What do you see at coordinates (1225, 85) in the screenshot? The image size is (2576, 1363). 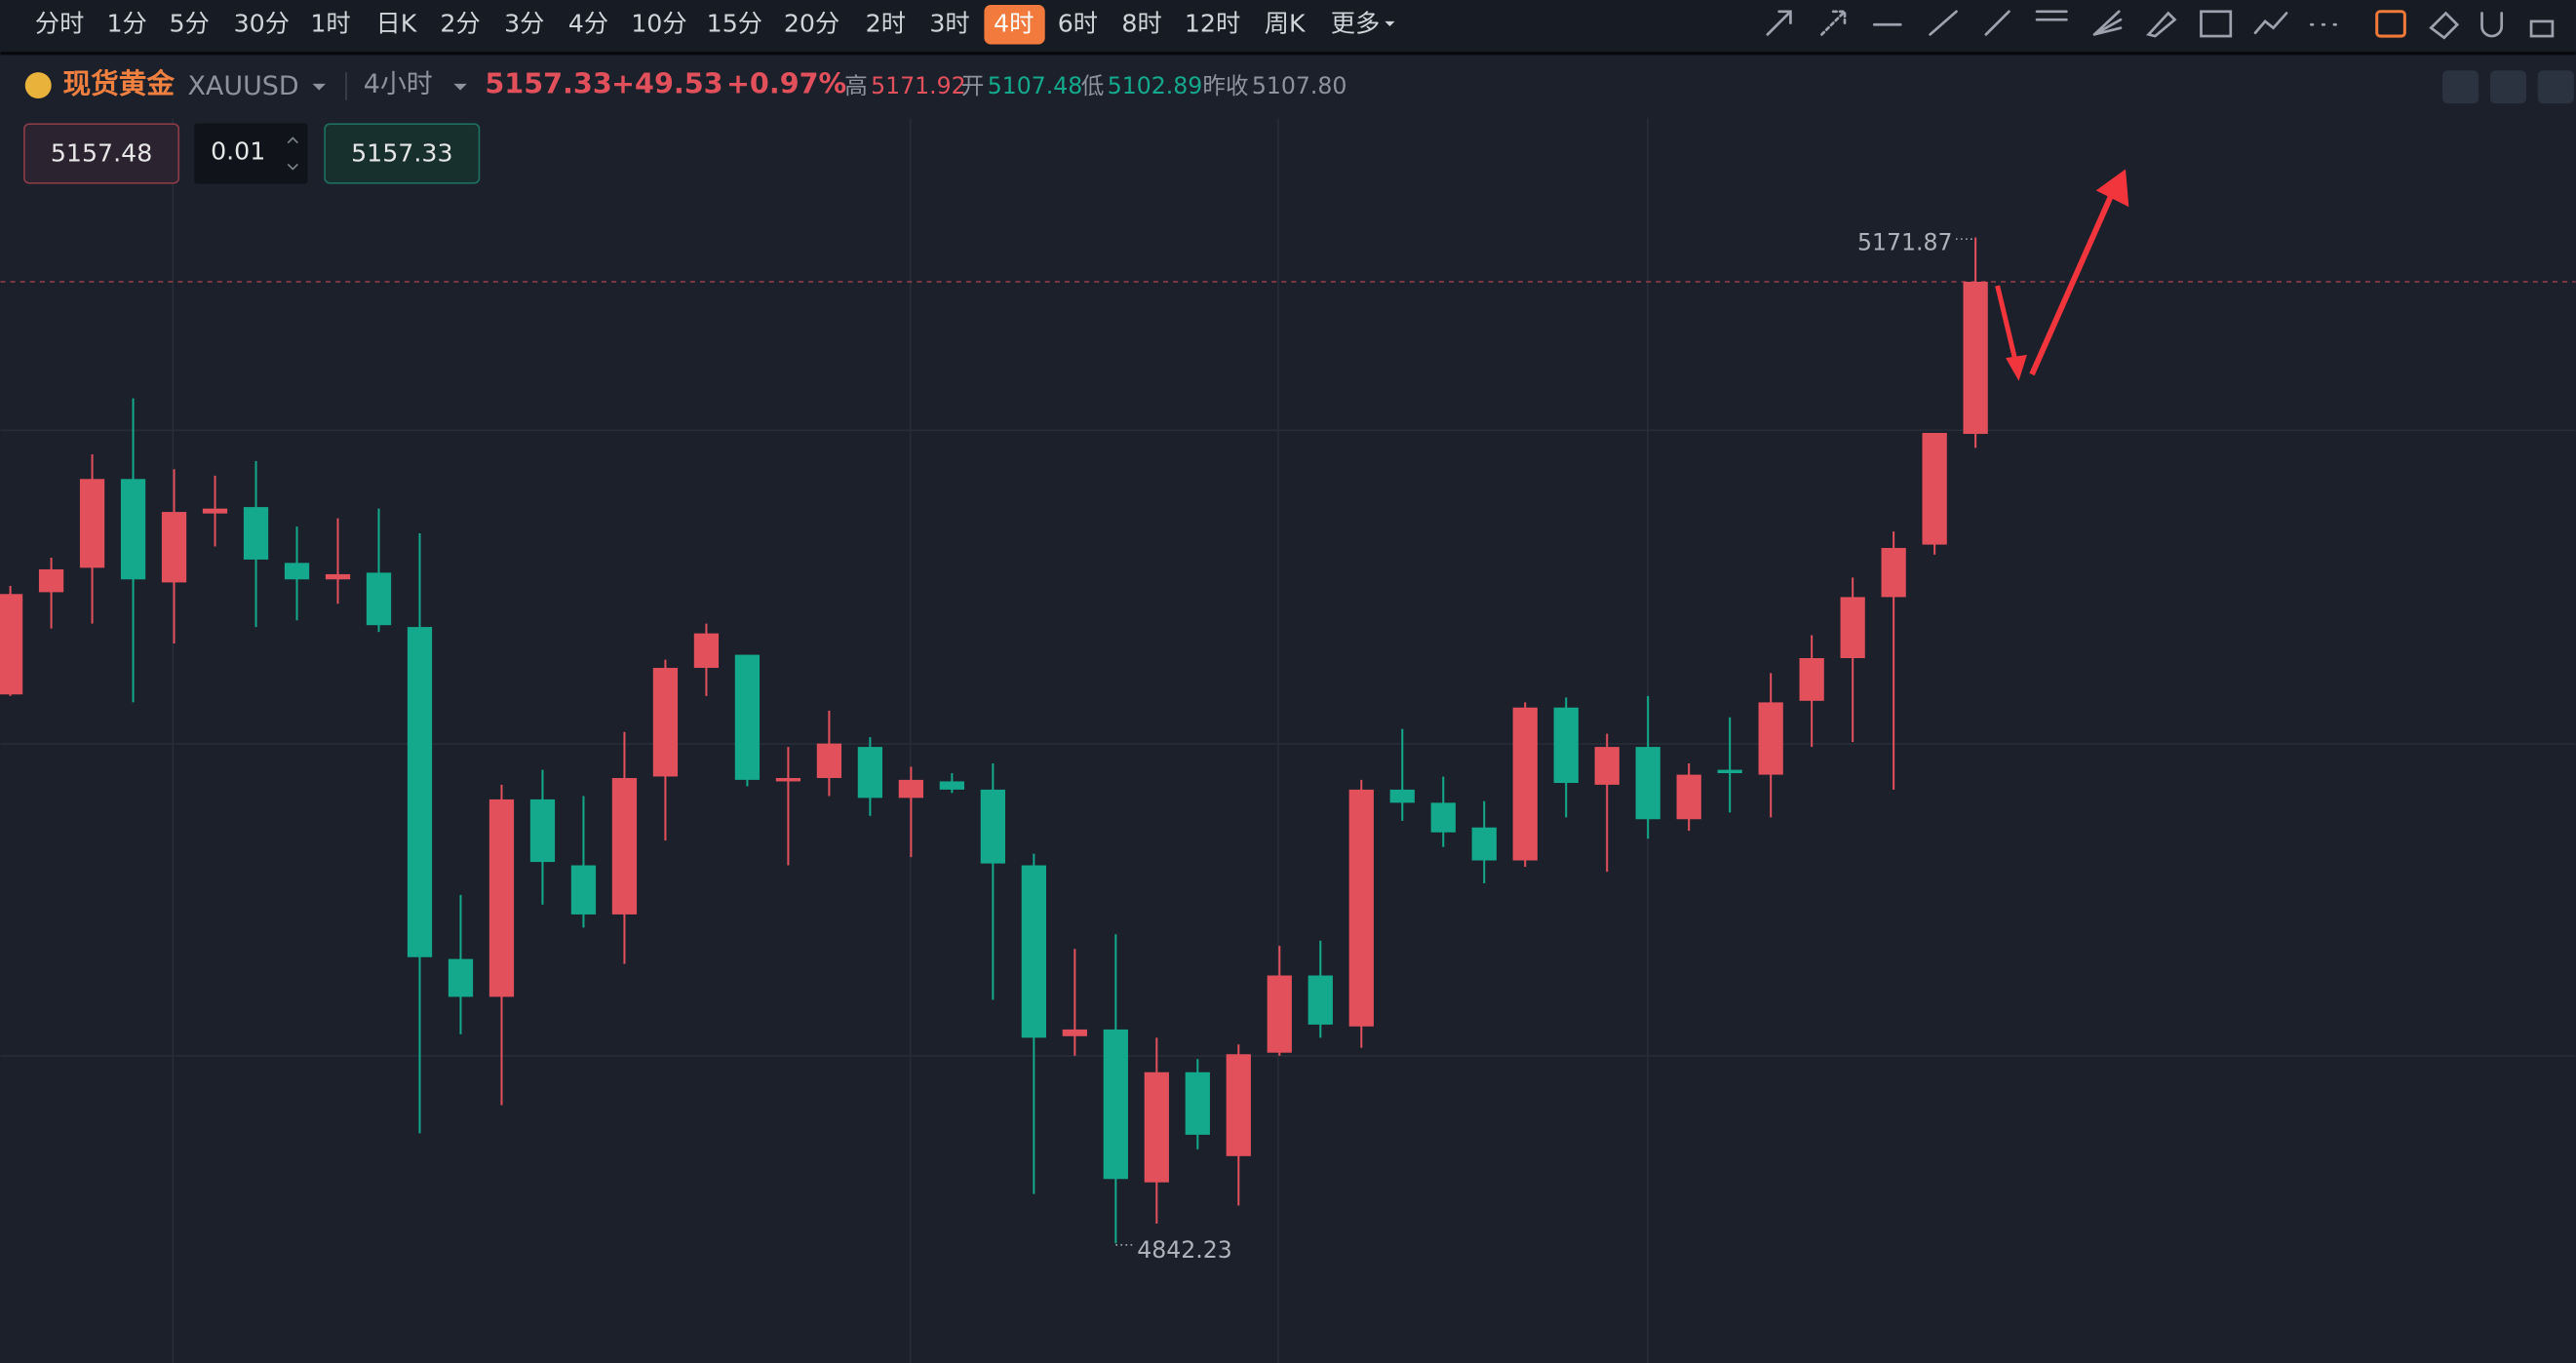 I see `label: 昨收` at bounding box center [1225, 85].